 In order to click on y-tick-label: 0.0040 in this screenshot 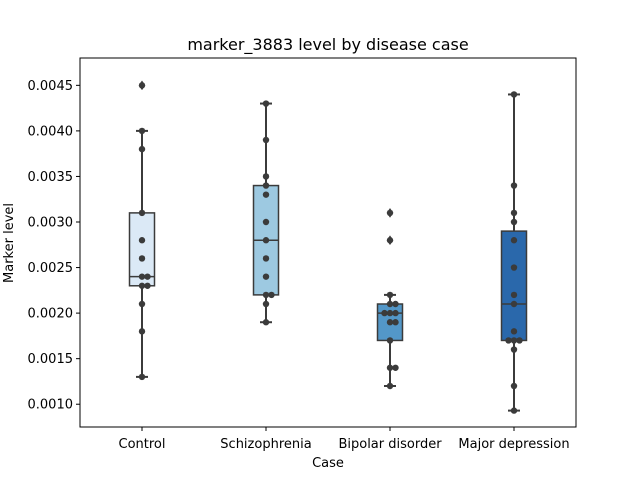, I will do `click(51, 131)`.